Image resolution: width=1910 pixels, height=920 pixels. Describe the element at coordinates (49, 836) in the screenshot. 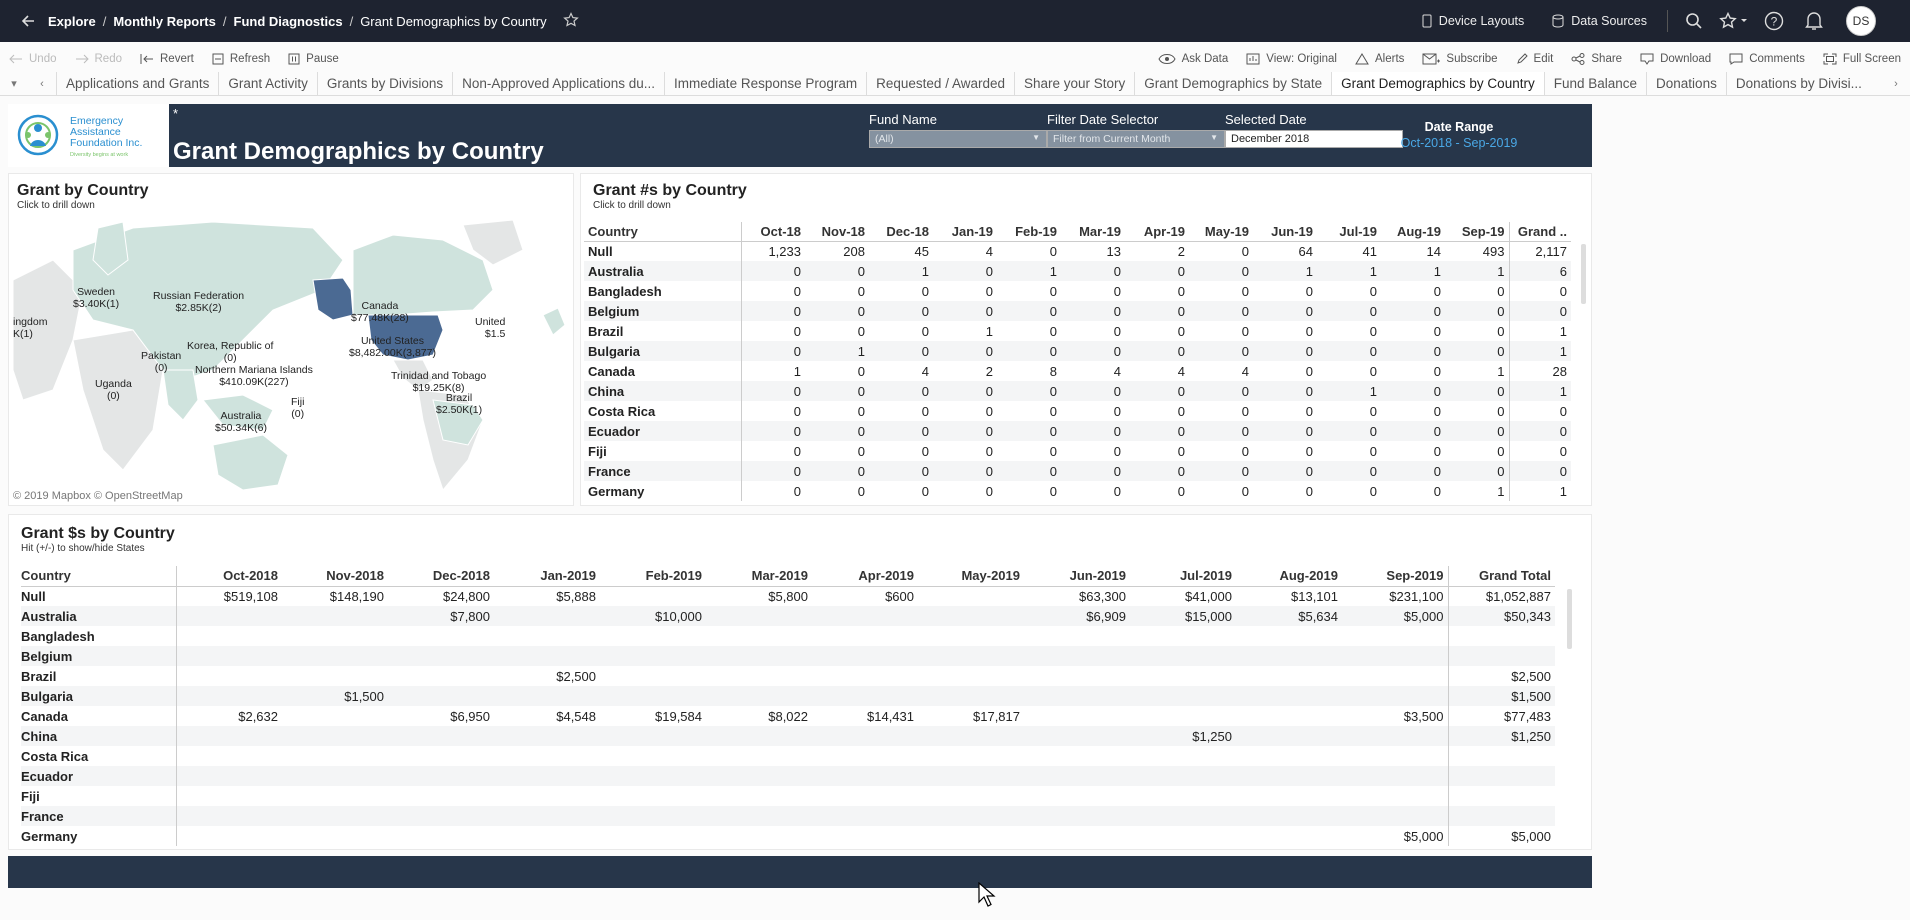

I see `row-header-country: Germany` at that location.